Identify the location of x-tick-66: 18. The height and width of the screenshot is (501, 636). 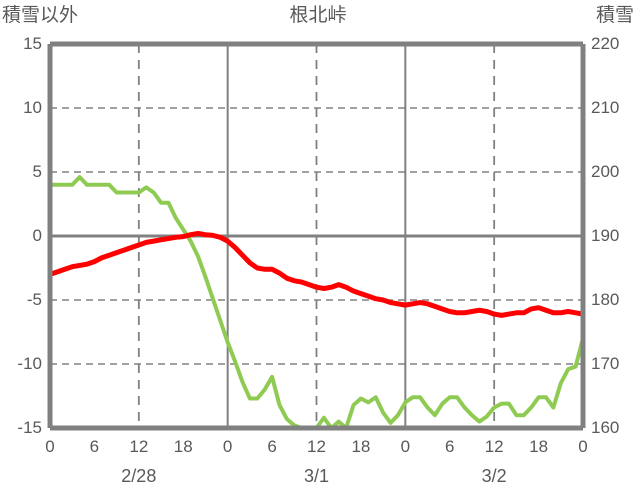
(539, 446).